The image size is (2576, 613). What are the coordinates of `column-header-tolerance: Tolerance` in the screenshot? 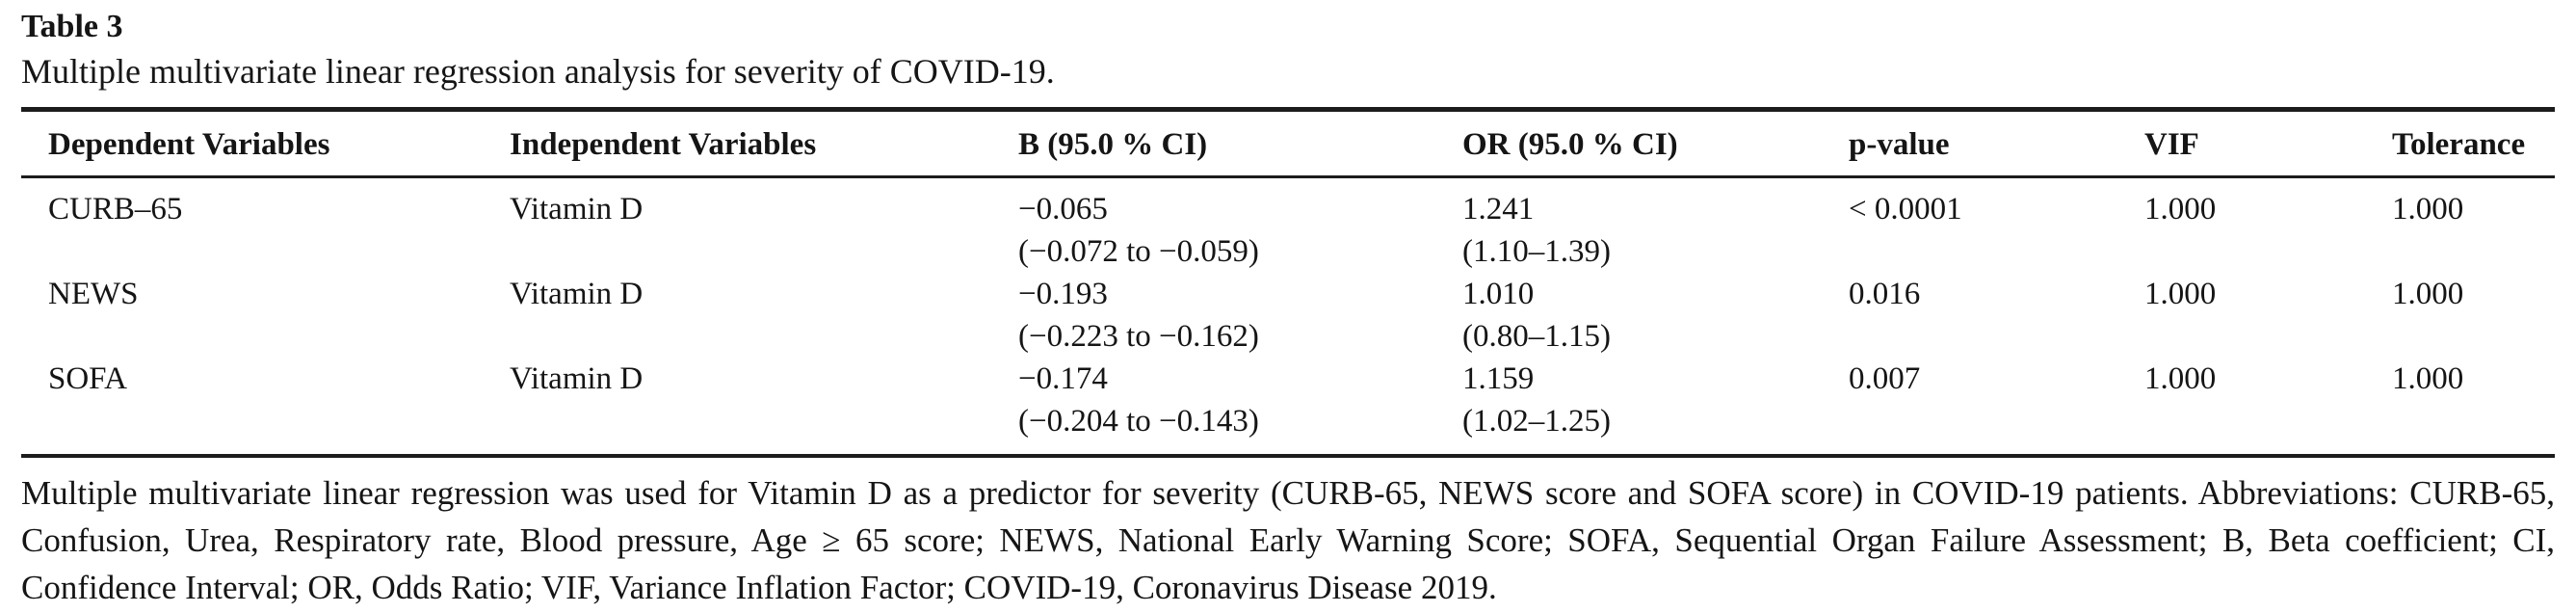 It's located at (2473, 143).